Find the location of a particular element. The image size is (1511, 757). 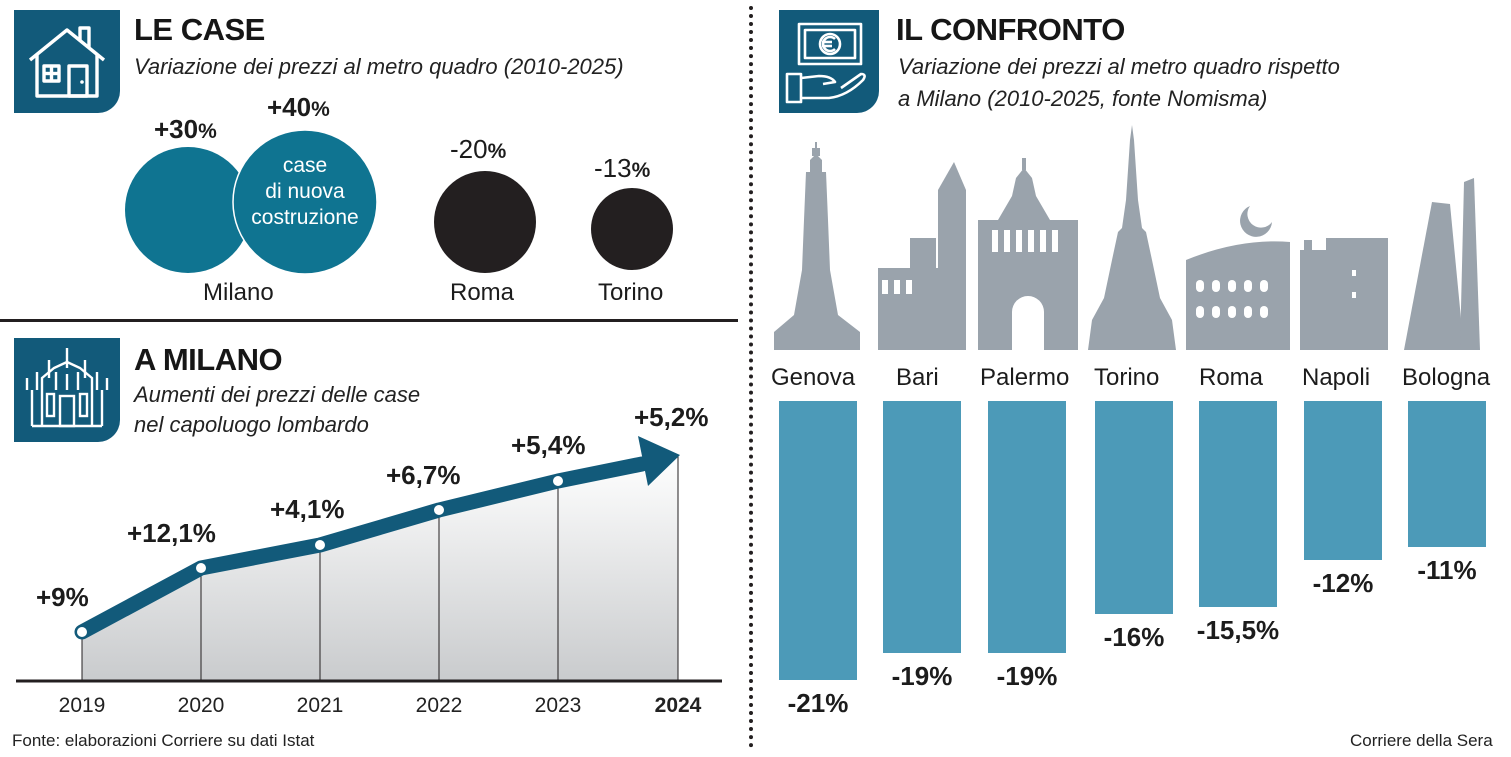

milano-circle is located at coordinates (188, 210).